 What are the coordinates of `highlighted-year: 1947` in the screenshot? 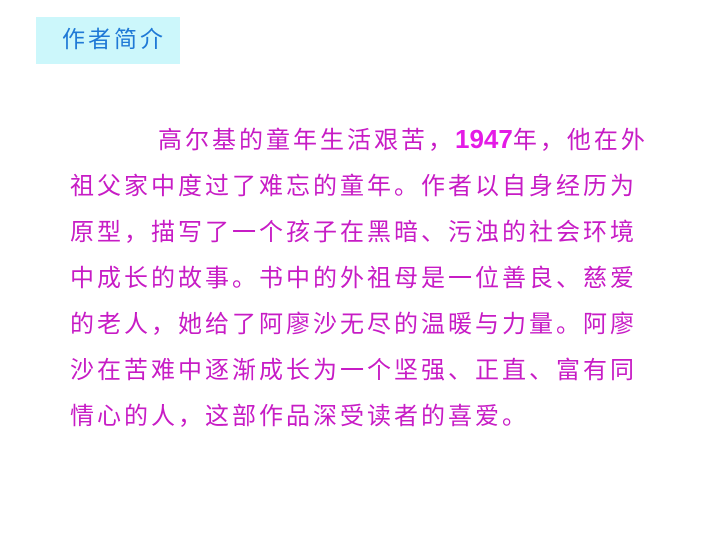 It's located at (484, 139).